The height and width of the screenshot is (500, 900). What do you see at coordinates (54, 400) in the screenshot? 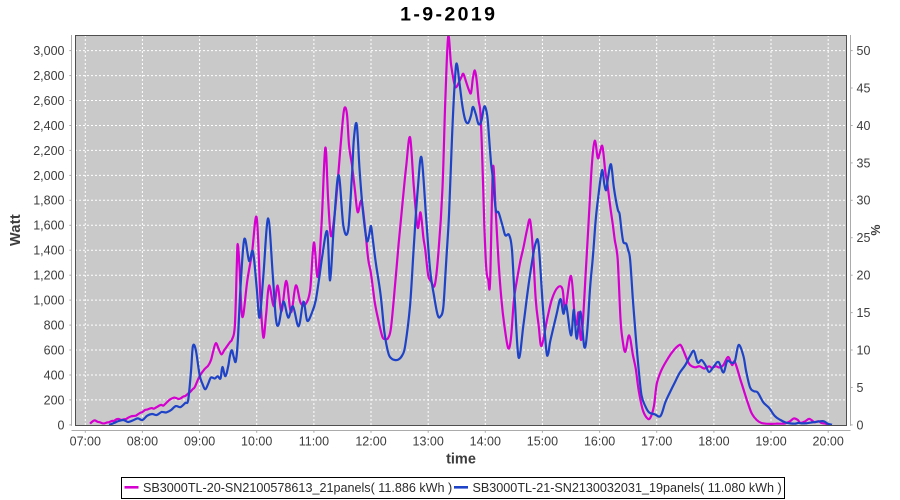
I see `svg-text: 200` at bounding box center [54, 400].